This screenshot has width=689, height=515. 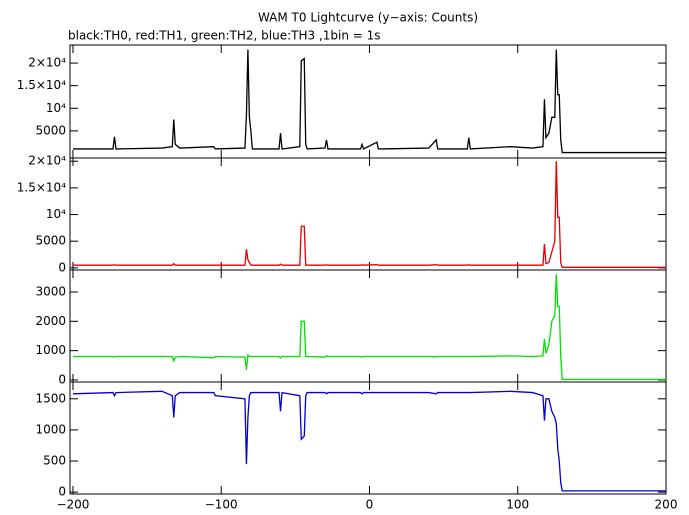 I want to click on x-tick-label: −200, so click(x=72, y=505).